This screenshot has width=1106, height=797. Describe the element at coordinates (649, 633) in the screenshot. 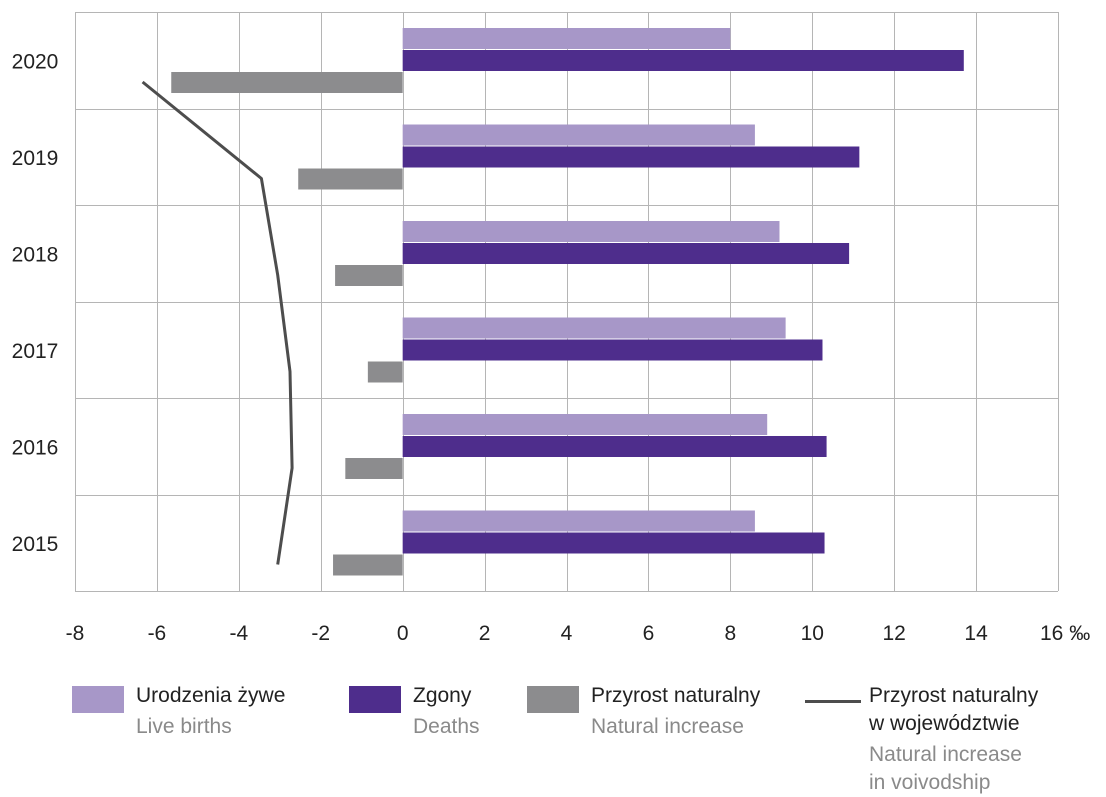

I see `x-tick-label: 6` at that location.